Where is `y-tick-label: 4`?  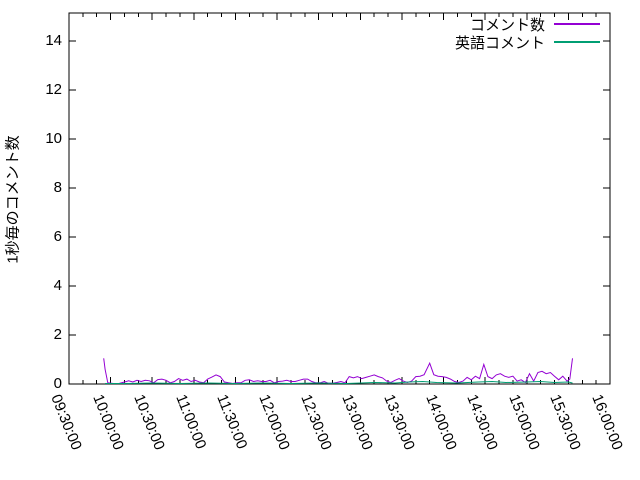 y-tick-label: 4 is located at coordinates (57, 285).